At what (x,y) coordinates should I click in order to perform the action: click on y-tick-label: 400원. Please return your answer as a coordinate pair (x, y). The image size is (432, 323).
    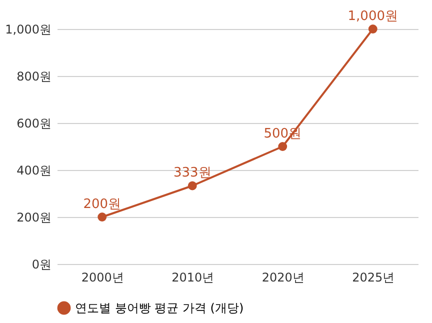
    Looking at the image, I should click on (34, 171).